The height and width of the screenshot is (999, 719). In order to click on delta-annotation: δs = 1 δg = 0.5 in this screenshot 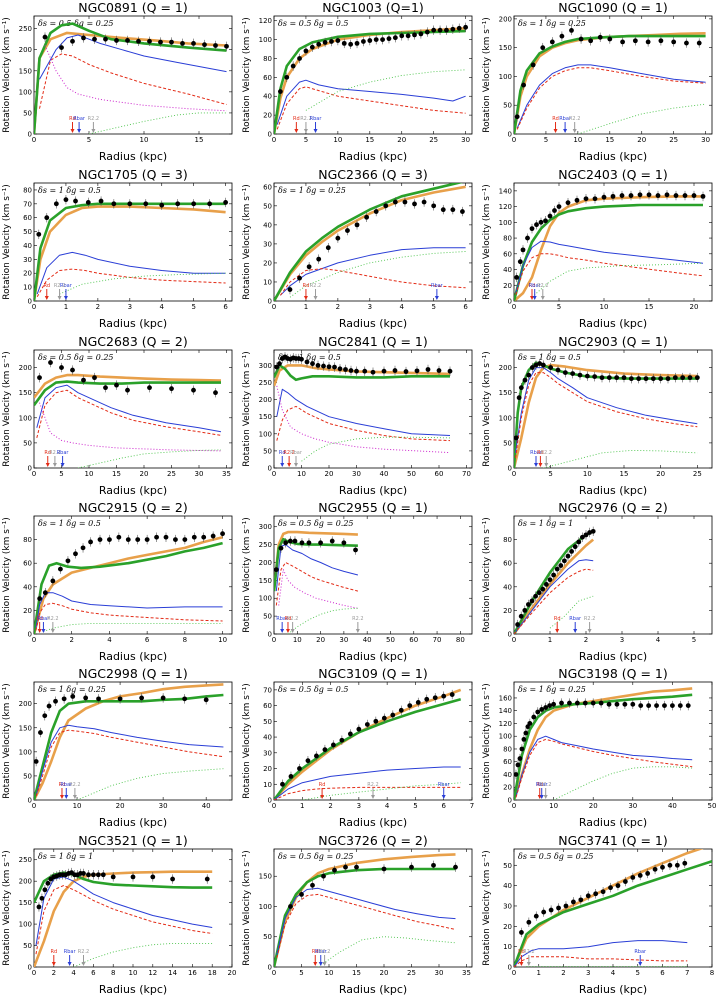, I will do `click(549, 357)`.